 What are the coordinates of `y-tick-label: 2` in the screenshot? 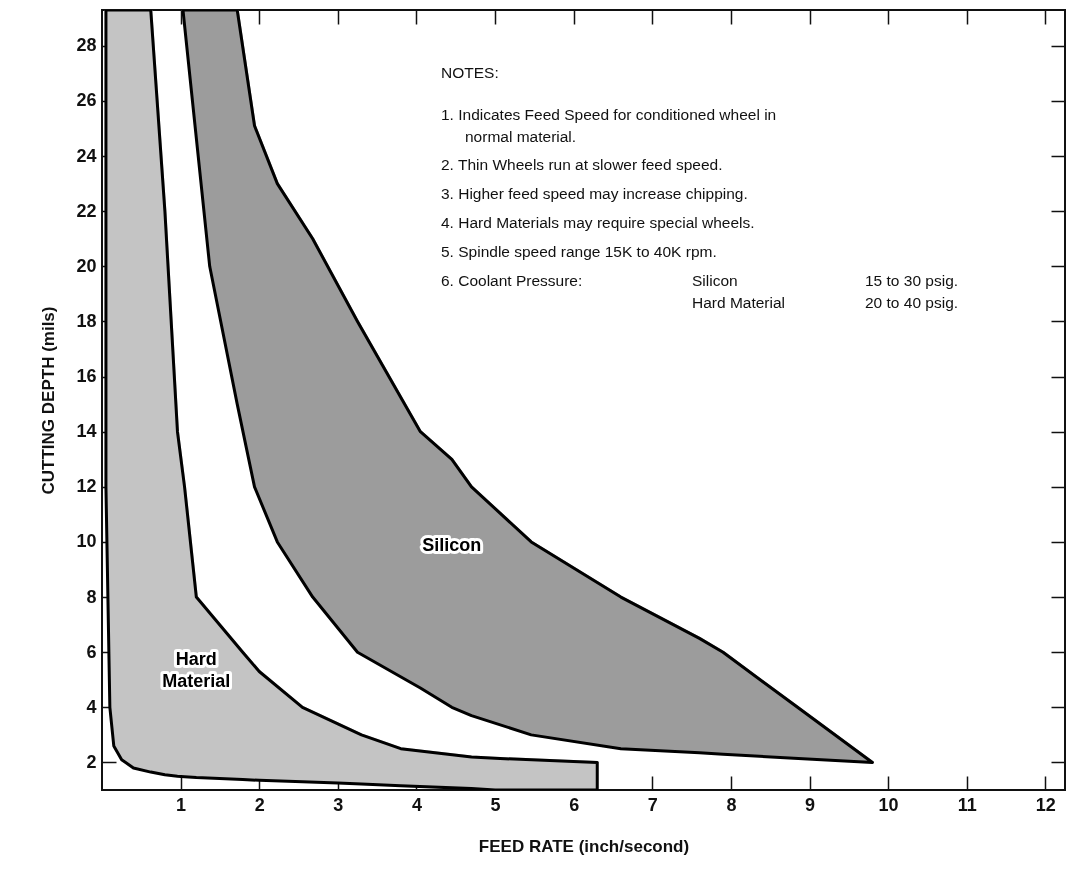 It's located at (91, 761).